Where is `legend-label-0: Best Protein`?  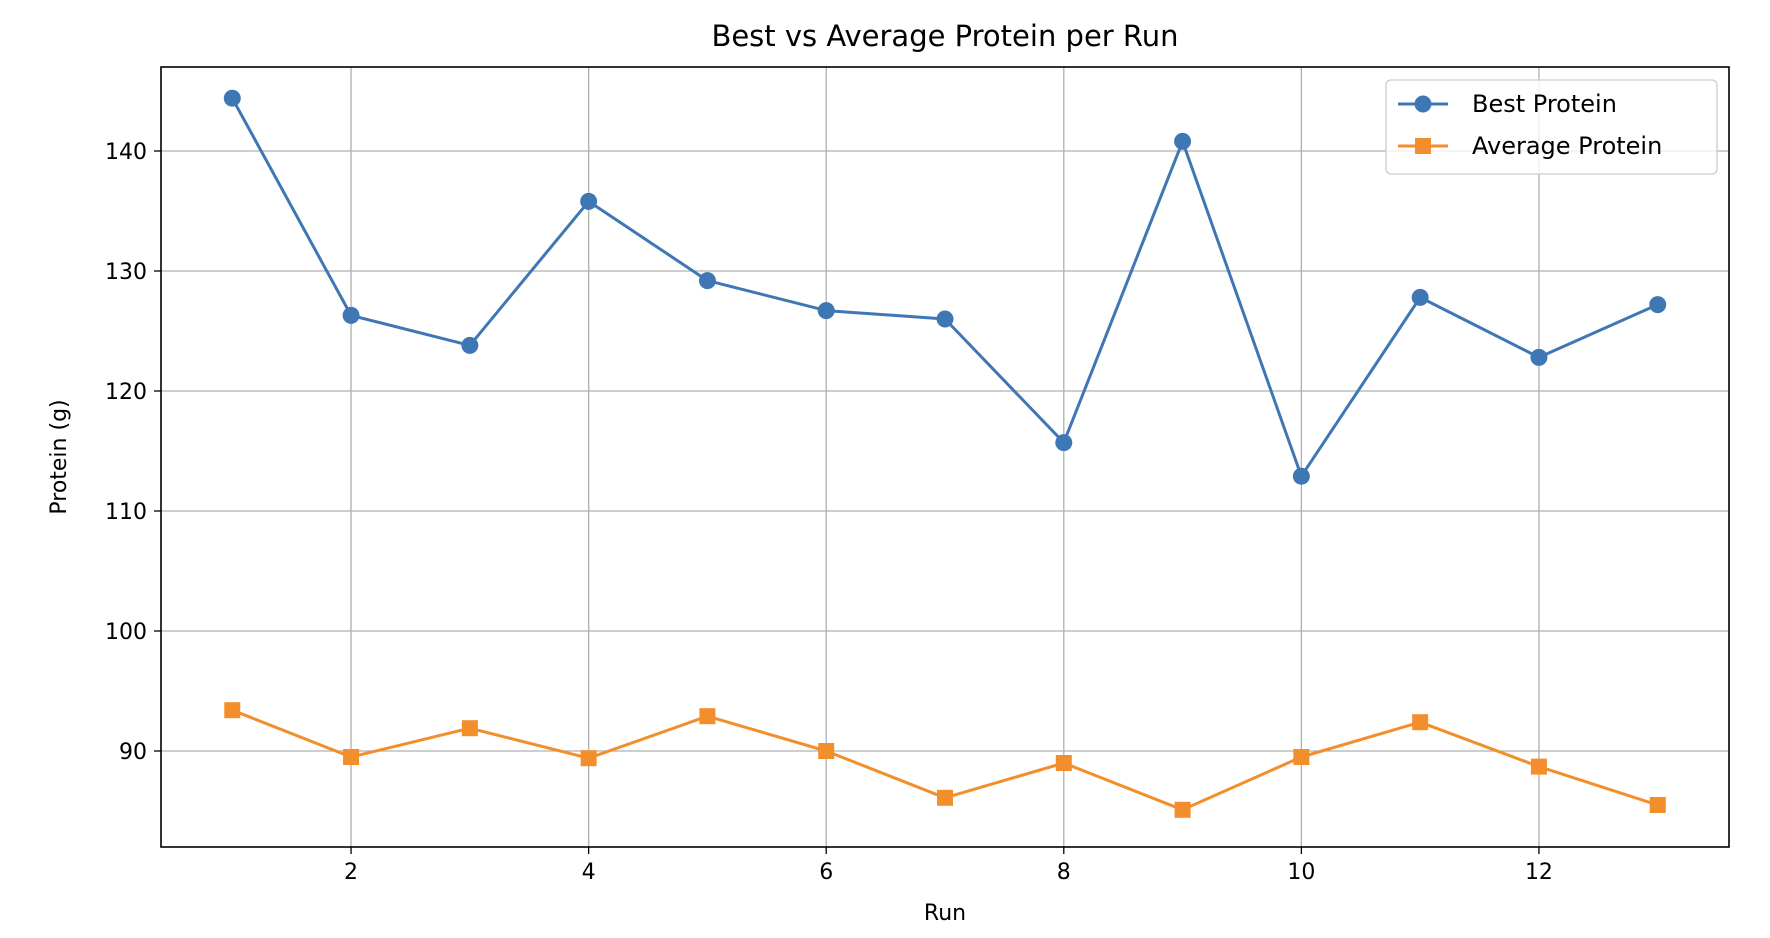 legend-label-0: Best Protein is located at coordinates (1544, 104).